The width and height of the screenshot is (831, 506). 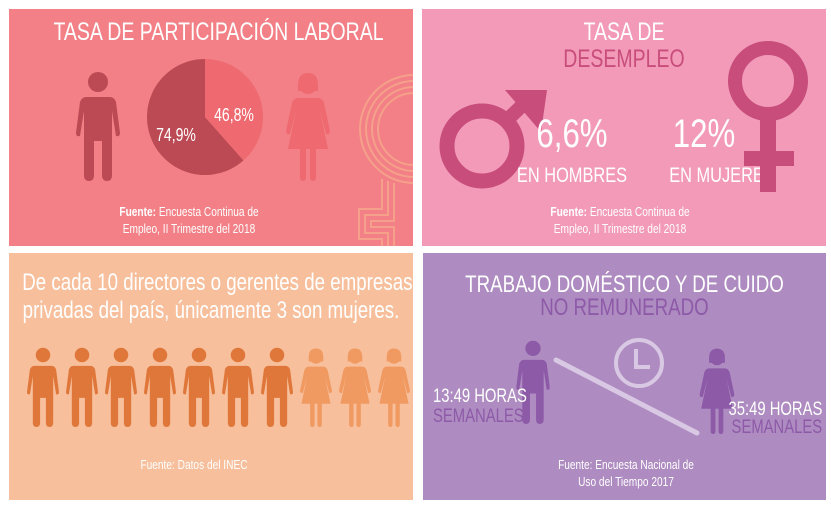 I want to click on men-hours-unit: SEMANALES, so click(x=478, y=416).